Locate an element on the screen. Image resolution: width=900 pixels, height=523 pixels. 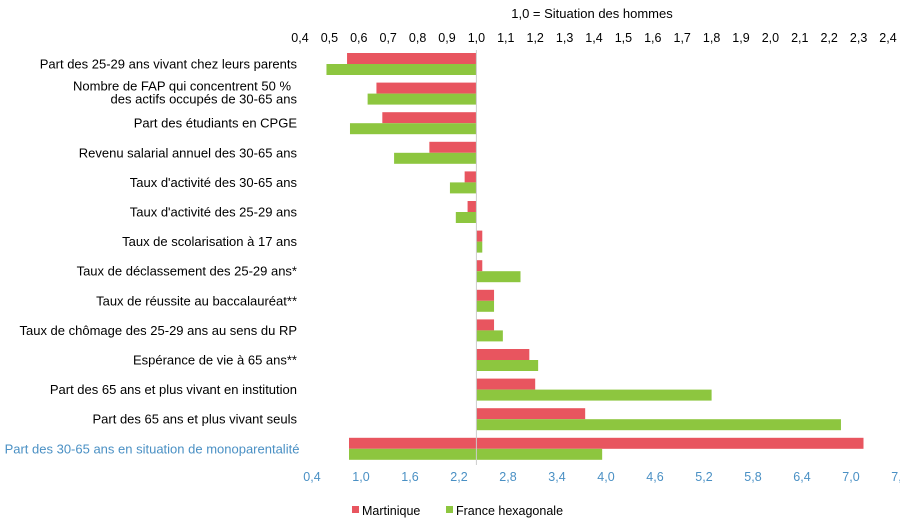
legend-label: Martinique is located at coordinates (391, 511).